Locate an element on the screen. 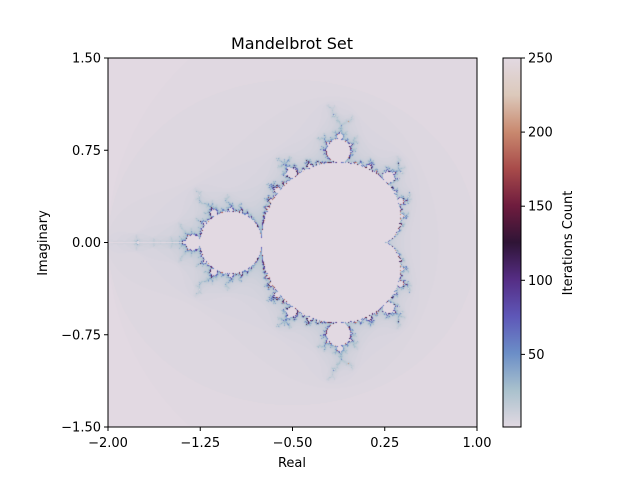 Image resolution: width=640 pixels, height=480 pixels. x-tick-label: 0.25 is located at coordinates (384, 443).